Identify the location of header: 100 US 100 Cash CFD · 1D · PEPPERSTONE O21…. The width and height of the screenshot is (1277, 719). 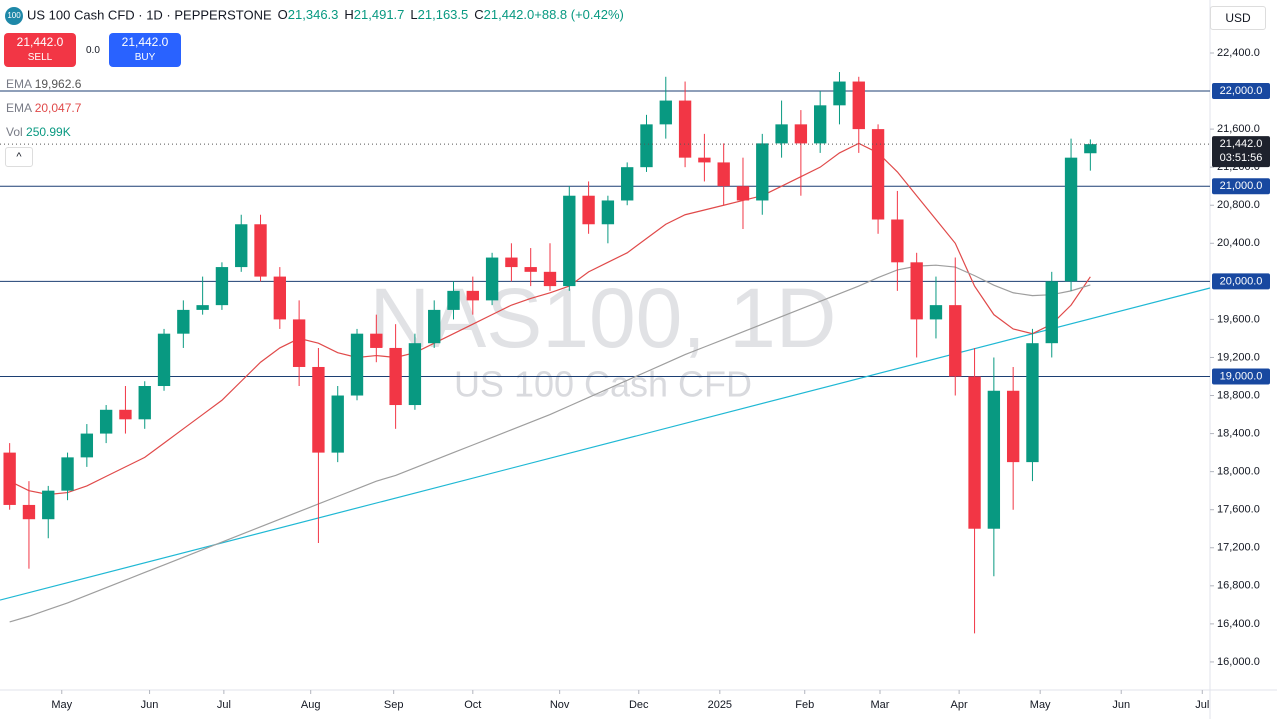
(314, 16).